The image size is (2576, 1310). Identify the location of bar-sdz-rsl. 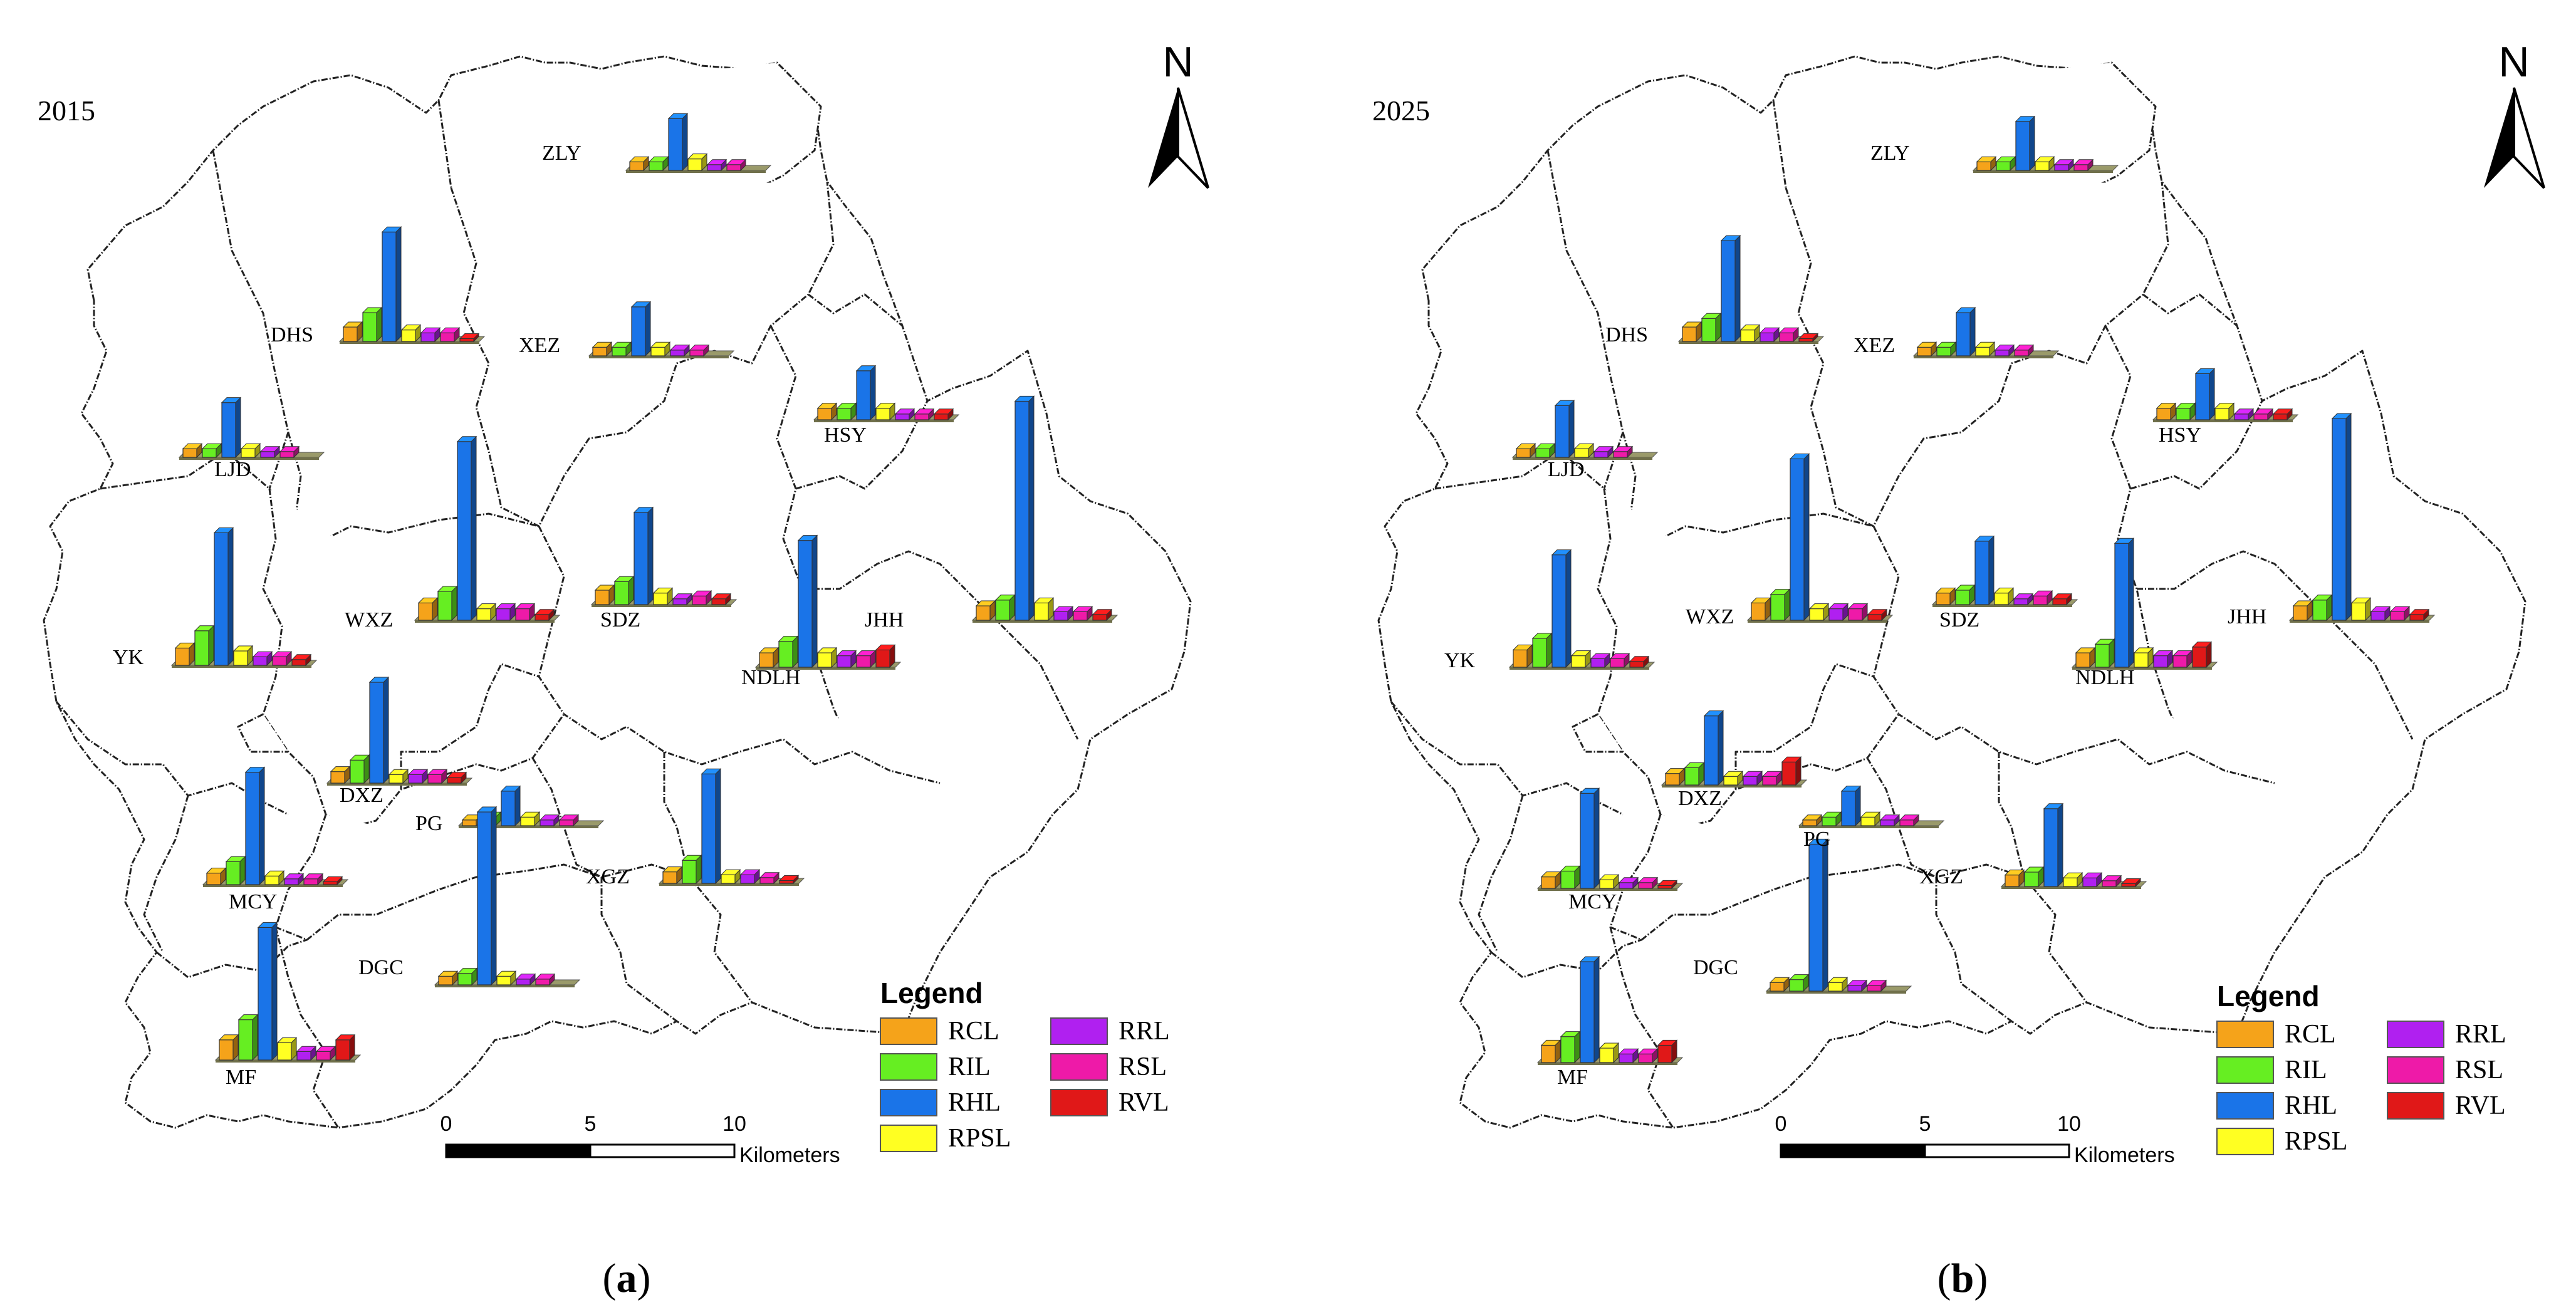
(2042, 598).